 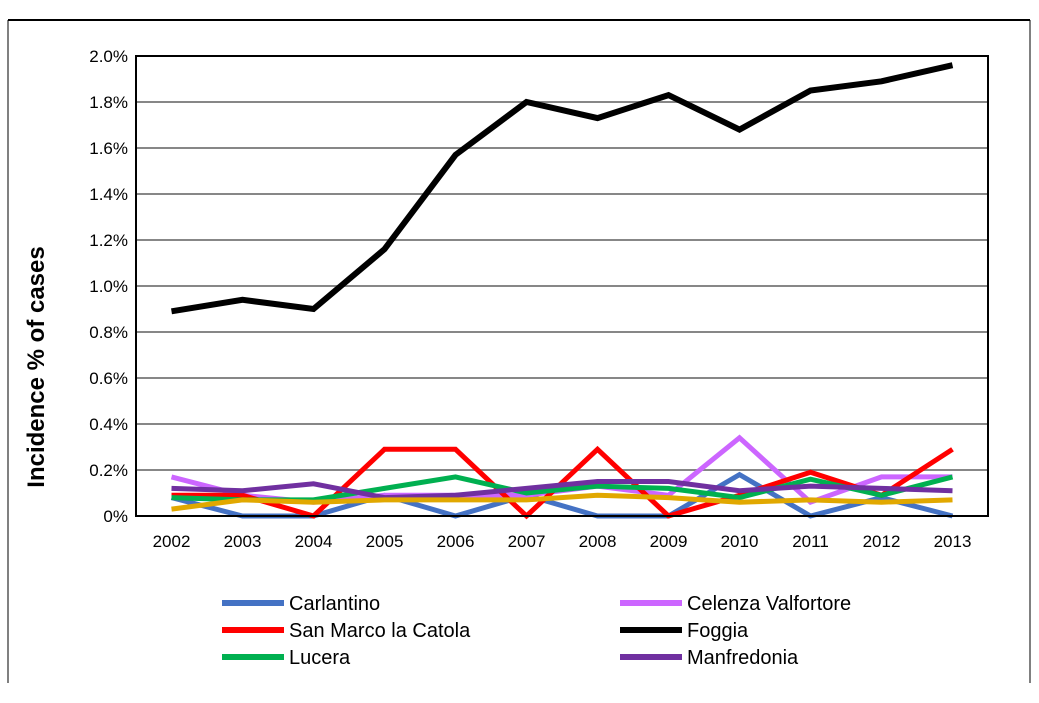 What do you see at coordinates (108, 102) in the screenshot?
I see `y-tick-label: 1.8%` at bounding box center [108, 102].